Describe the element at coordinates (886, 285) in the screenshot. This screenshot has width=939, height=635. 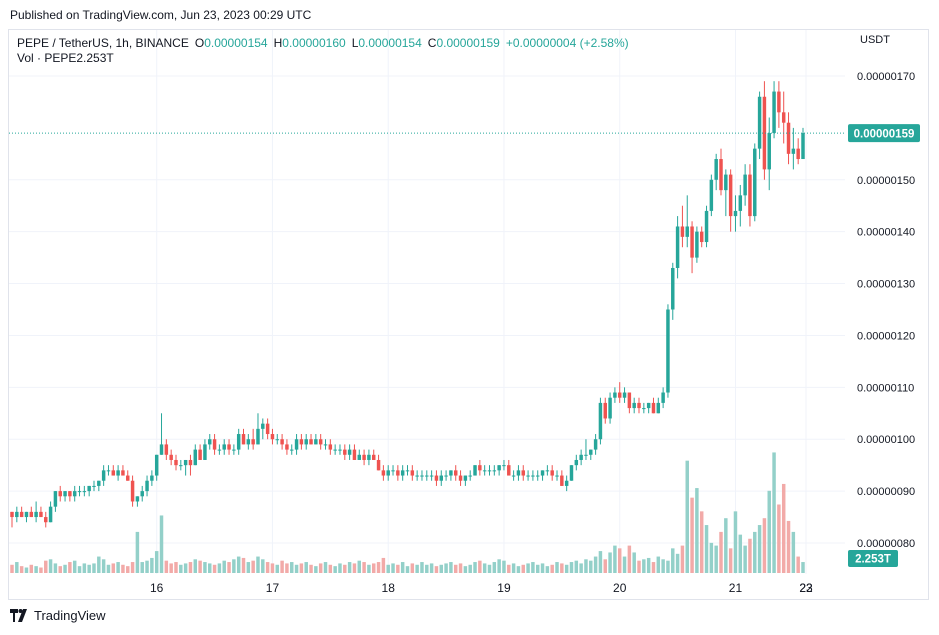
I see `y-tick-label: 0.00000130` at that location.